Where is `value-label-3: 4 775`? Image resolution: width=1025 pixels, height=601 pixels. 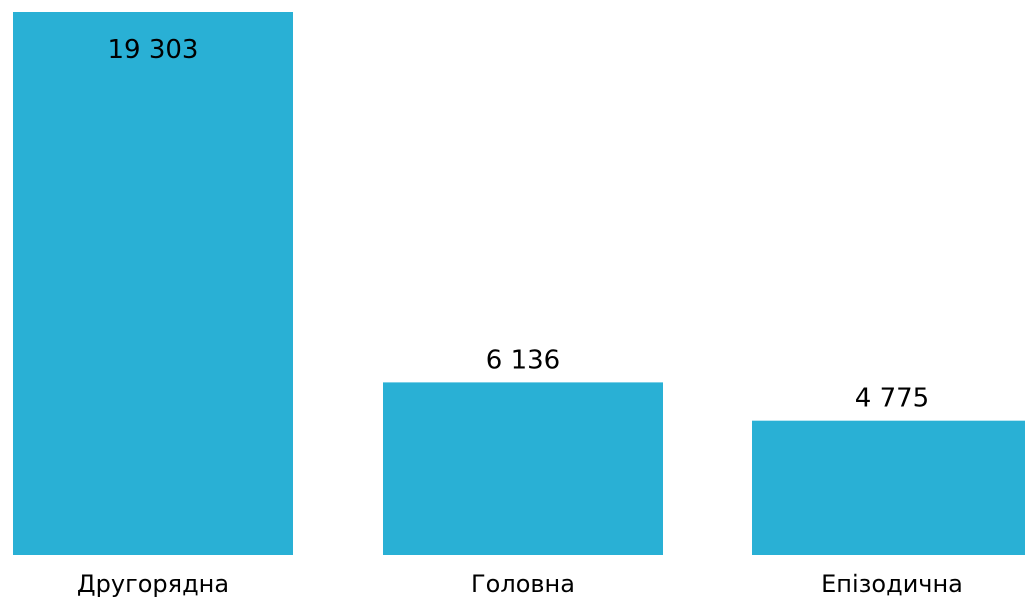 value-label-3: 4 775 is located at coordinates (892, 399).